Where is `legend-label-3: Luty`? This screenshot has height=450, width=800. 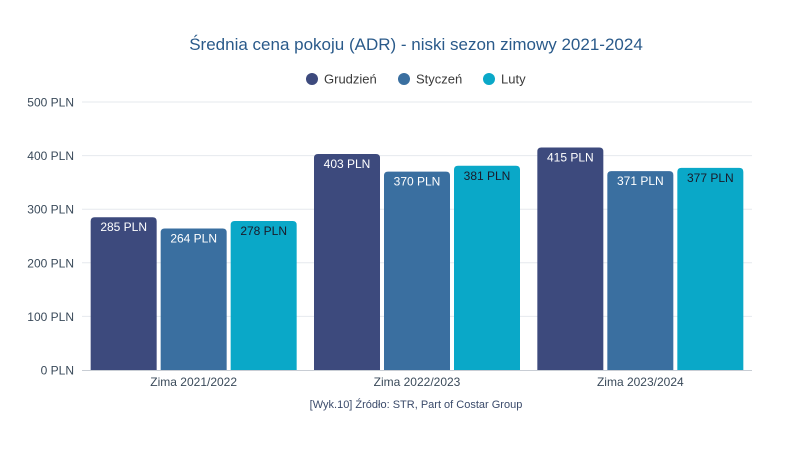
legend-label-3: Luty is located at coordinates (513, 79).